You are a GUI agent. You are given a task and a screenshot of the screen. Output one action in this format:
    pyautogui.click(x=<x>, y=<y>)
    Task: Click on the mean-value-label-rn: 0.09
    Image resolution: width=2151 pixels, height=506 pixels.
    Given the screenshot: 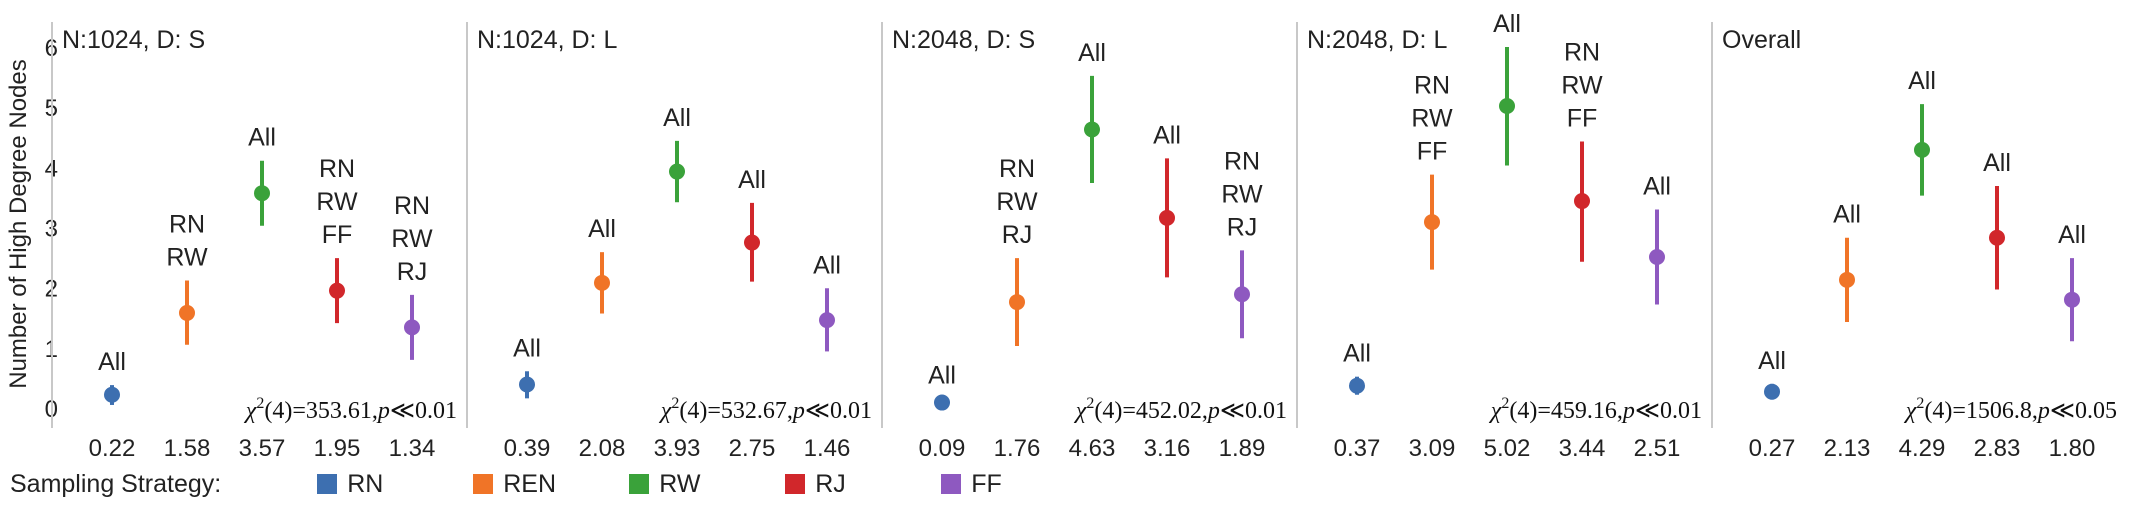 What is the action you would take?
    pyautogui.click(x=942, y=447)
    